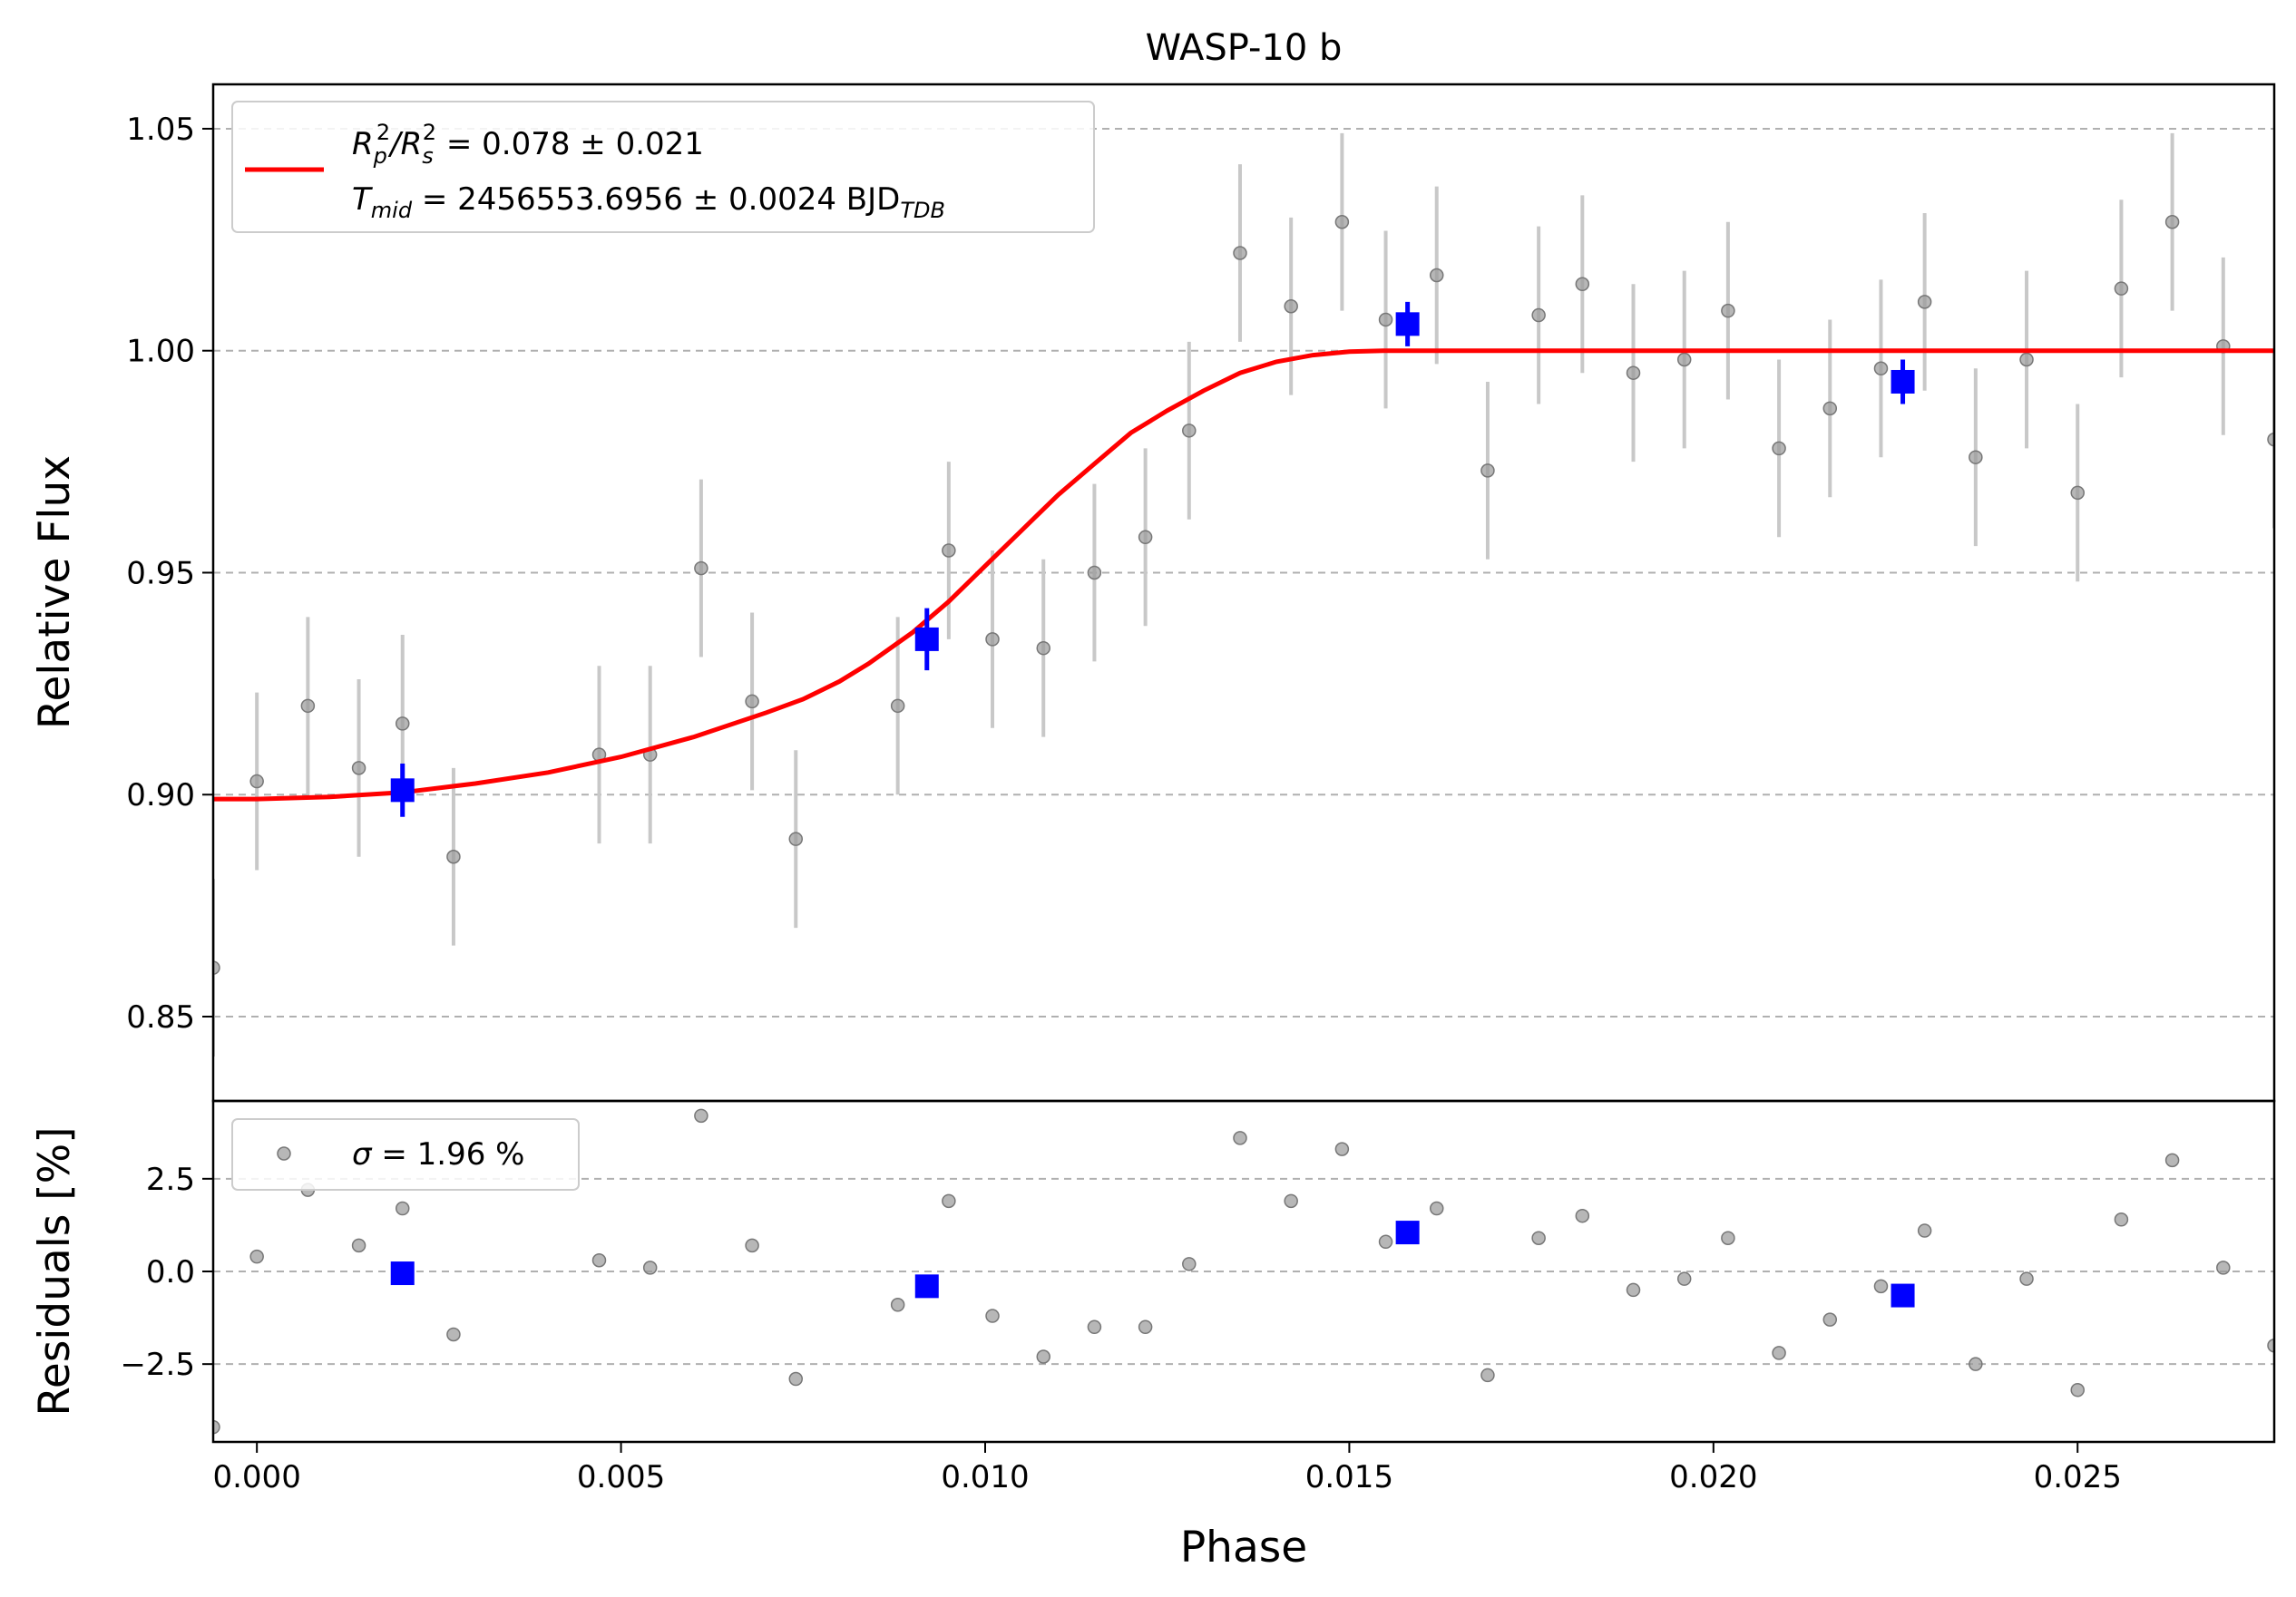  Describe the element at coordinates (55, 592) in the screenshot. I see `flux-y-axis-label: Relative Flux` at that location.